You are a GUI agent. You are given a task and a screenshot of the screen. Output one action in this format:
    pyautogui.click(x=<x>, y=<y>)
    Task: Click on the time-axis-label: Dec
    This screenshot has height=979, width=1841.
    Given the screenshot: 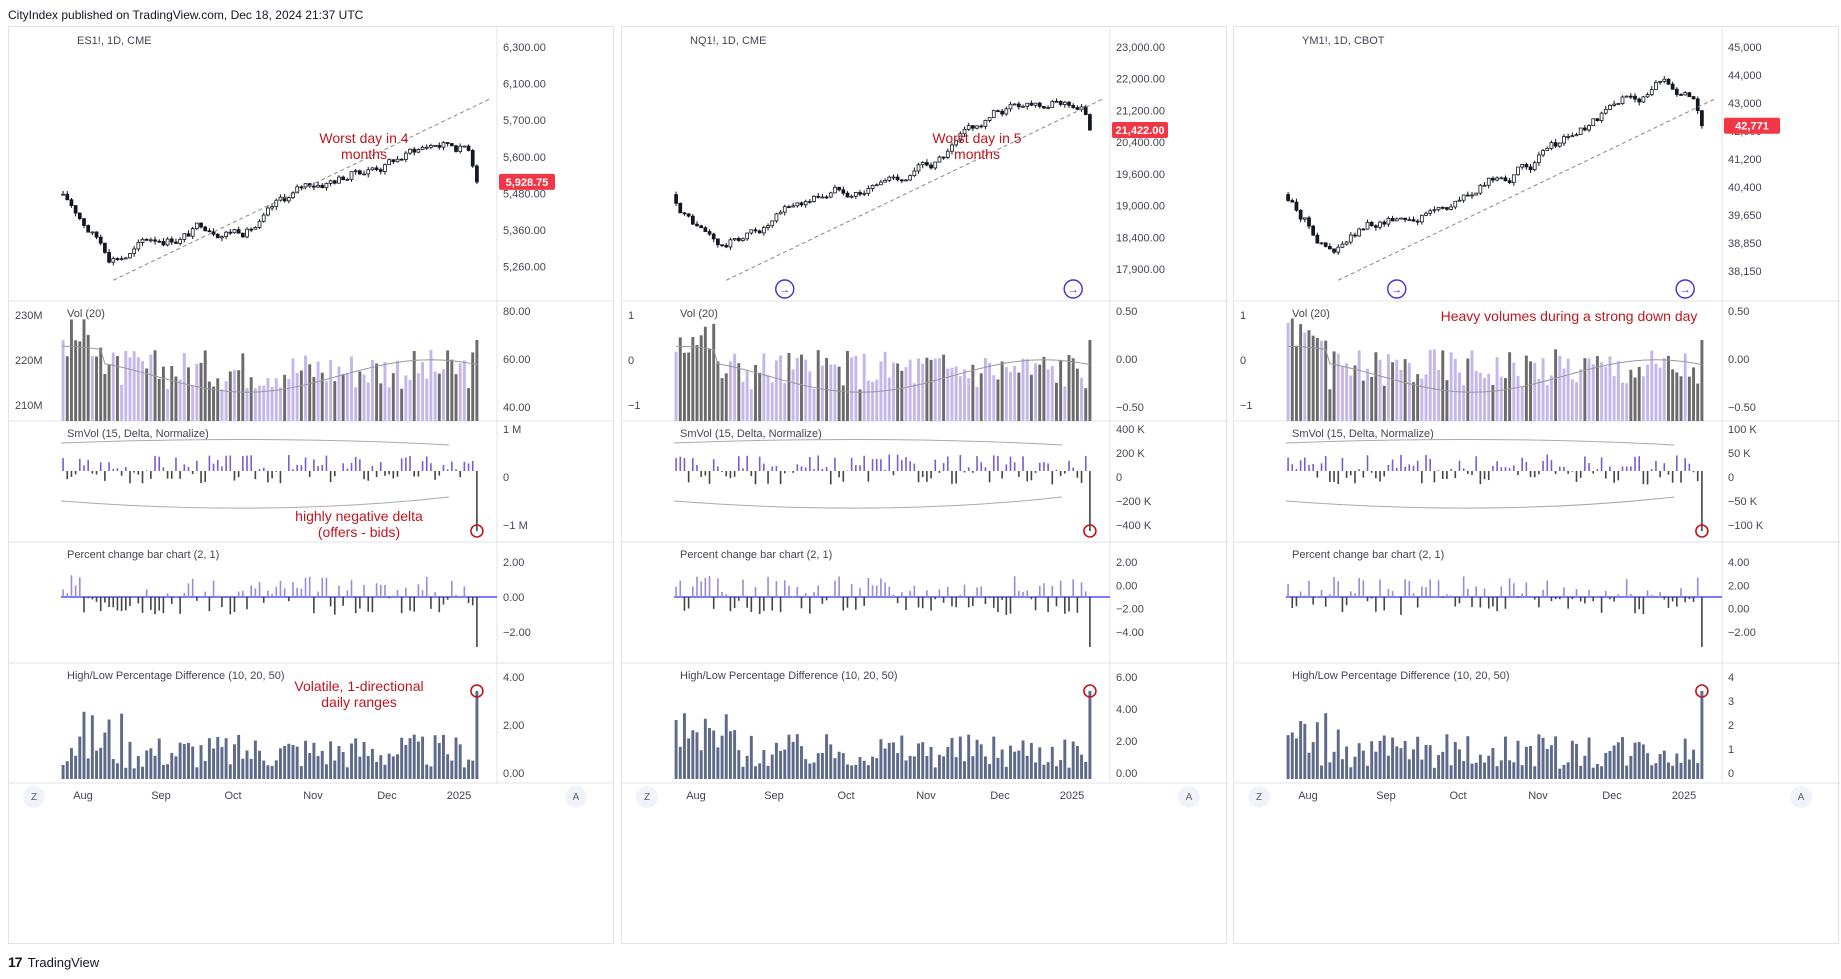 What is the action you would take?
    pyautogui.click(x=1000, y=796)
    